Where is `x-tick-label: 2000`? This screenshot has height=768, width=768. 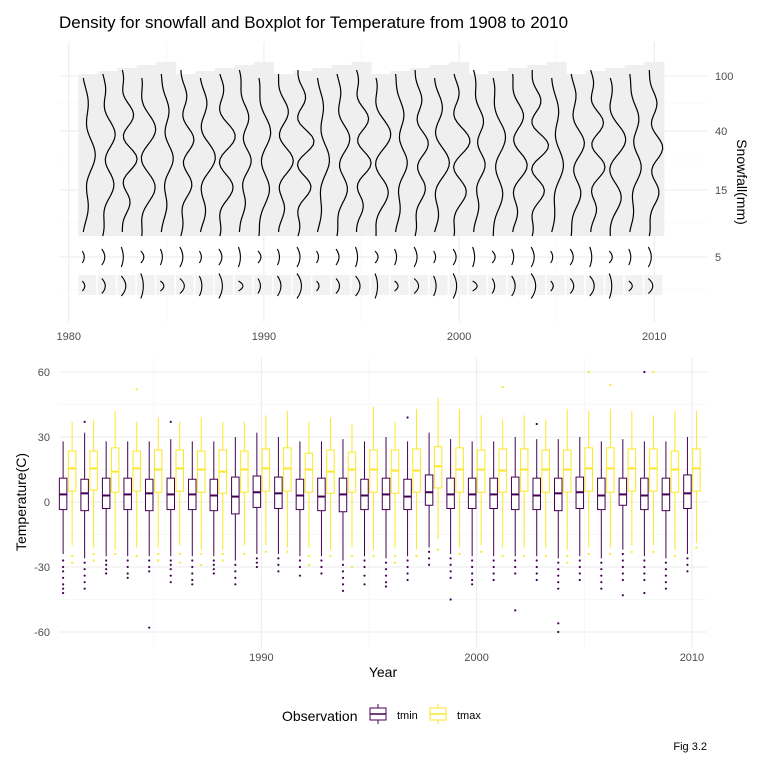 x-tick-label: 2000 is located at coordinates (476, 658).